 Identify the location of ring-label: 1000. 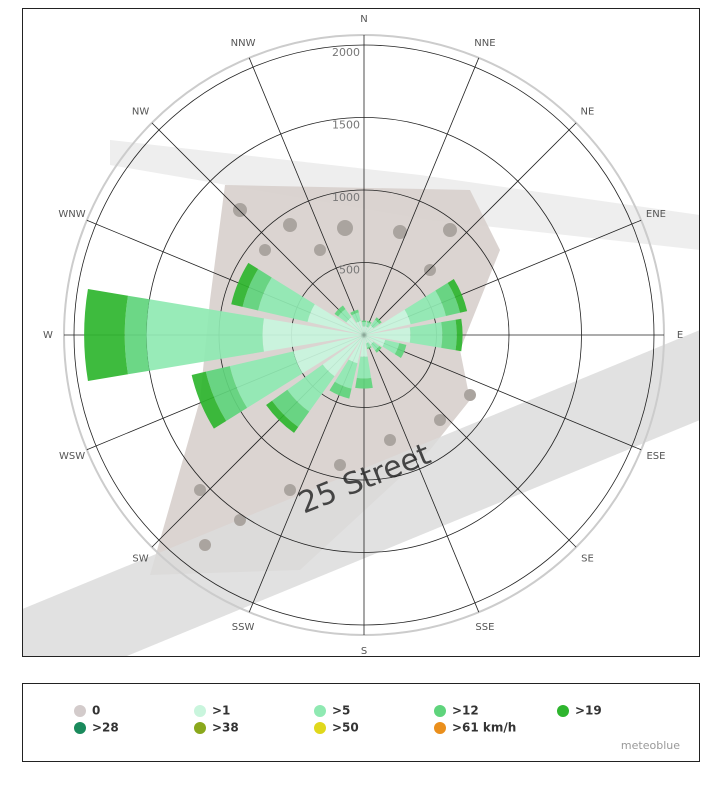
(346, 197).